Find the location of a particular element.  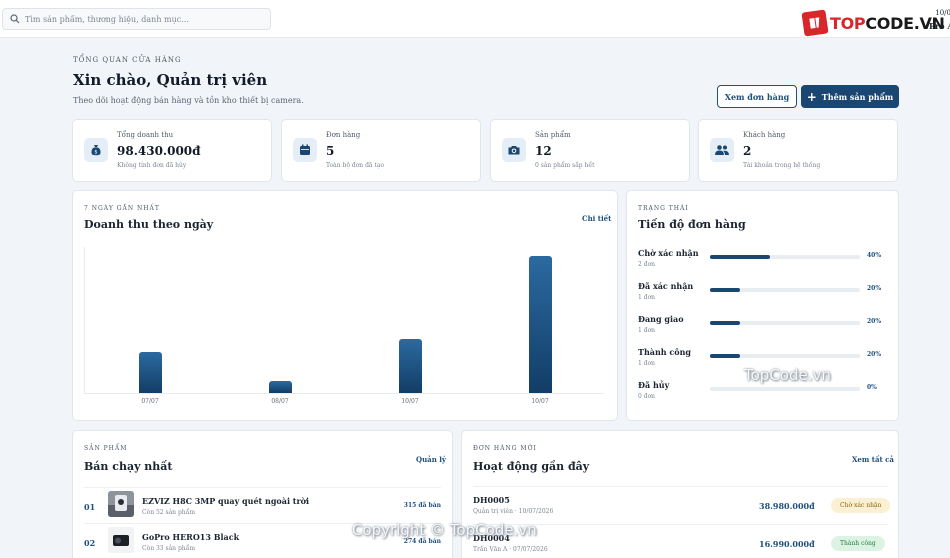

camera-icon is located at coordinates (514, 150).